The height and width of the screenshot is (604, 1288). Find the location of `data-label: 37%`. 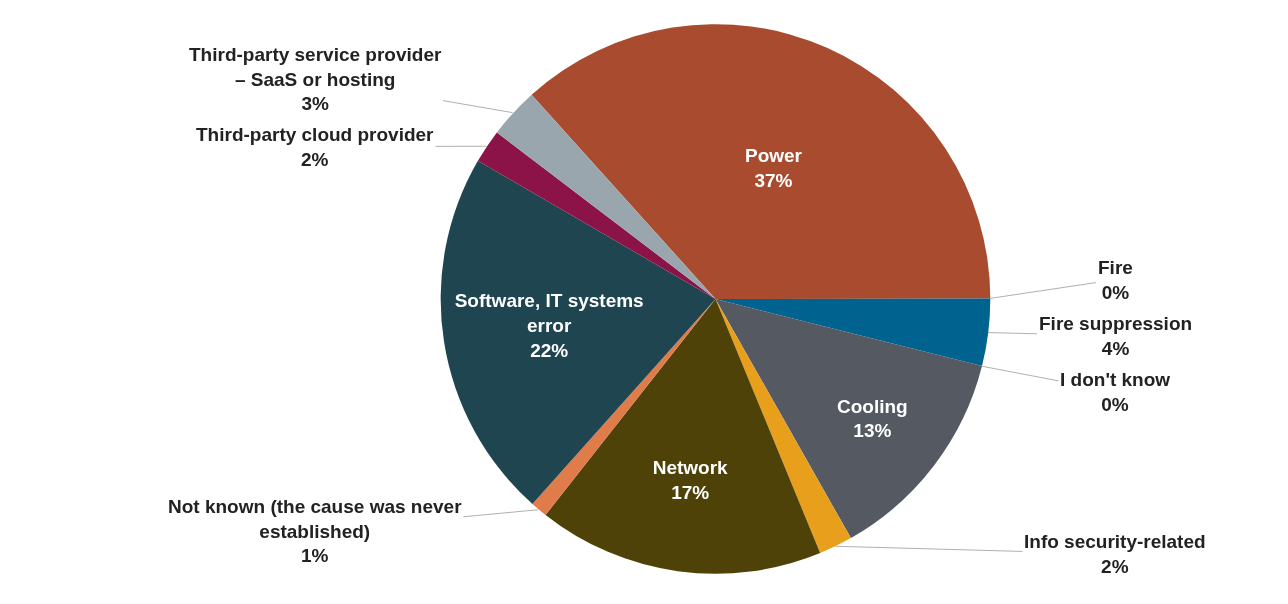

data-label: 37% is located at coordinates (773, 180).